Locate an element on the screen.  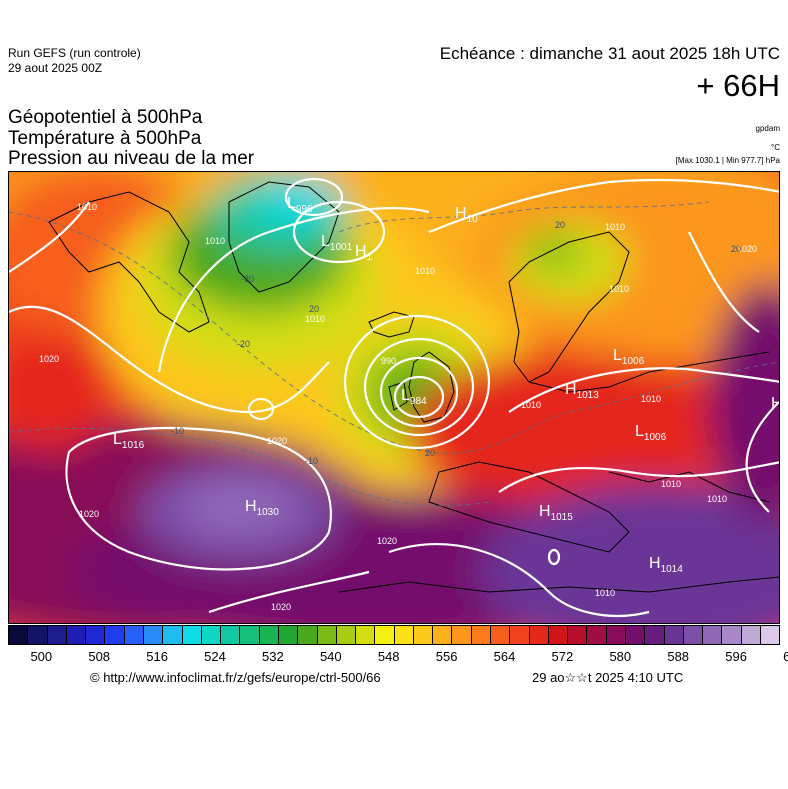
ireland-coast is located at coordinates (398, 396).